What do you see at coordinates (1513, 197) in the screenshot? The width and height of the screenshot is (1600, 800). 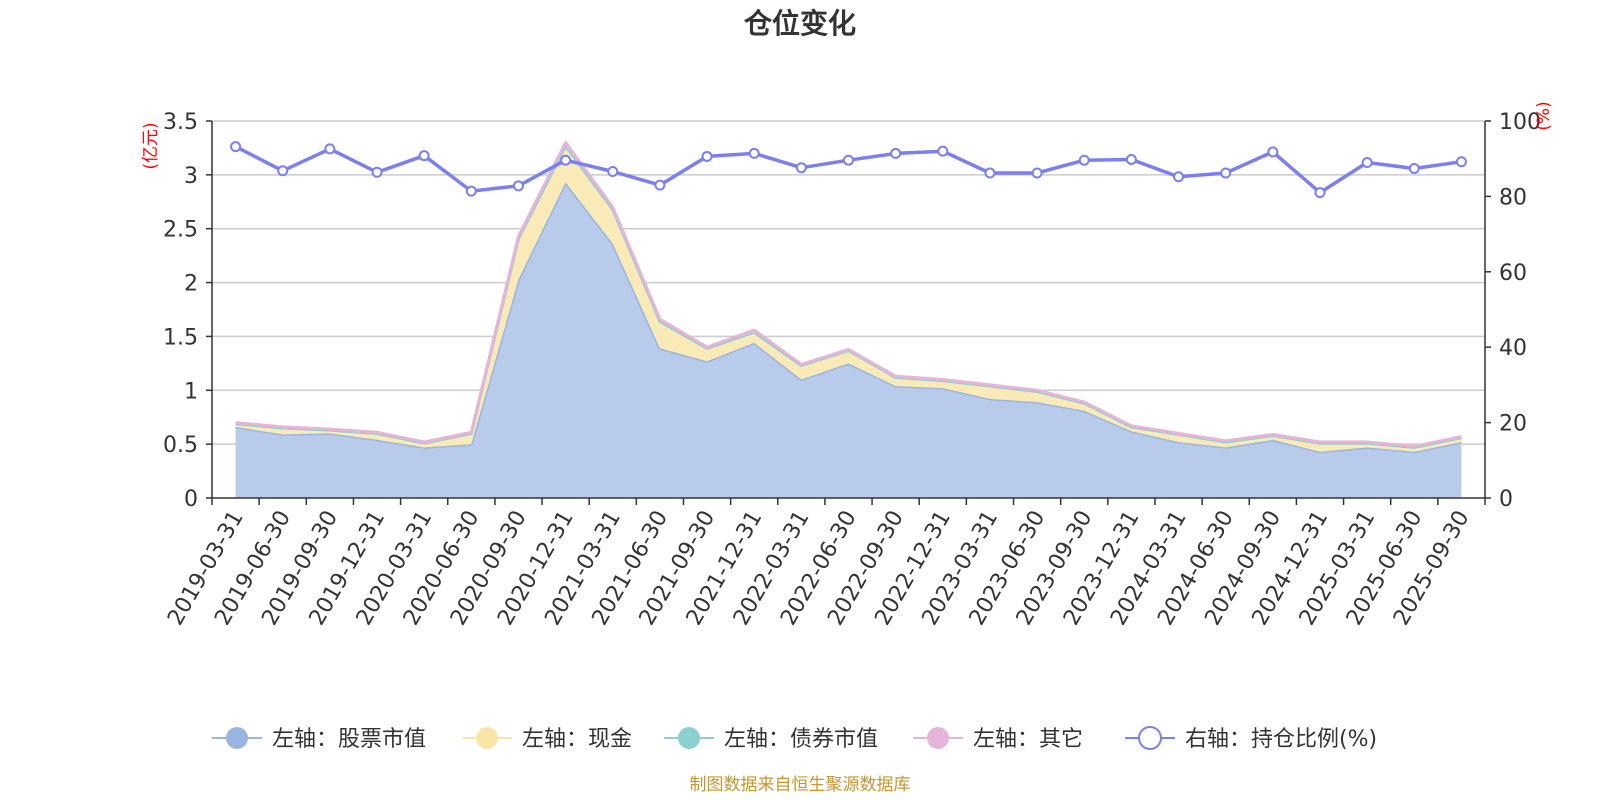 I see `right-tick-label: 80` at bounding box center [1513, 197].